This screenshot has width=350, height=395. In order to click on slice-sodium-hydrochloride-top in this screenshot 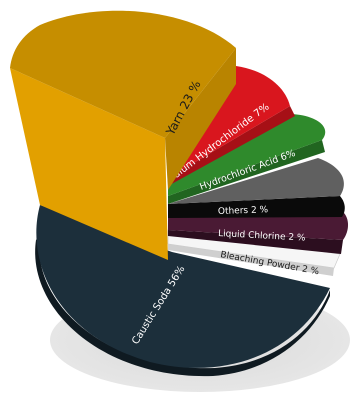, I will do `click(229, 122)`.